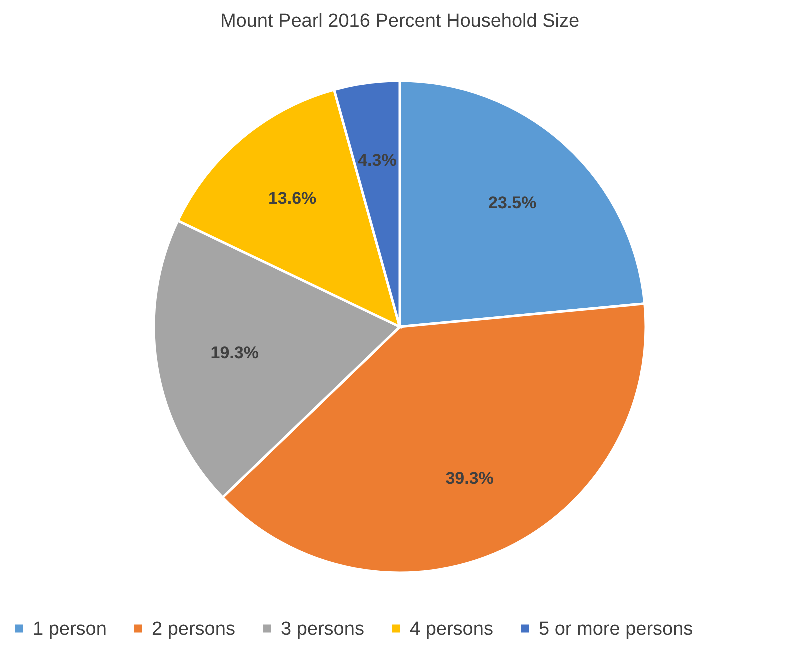  Describe the element at coordinates (70, 629) in the screenshot. I see `legend-label: 1 person` at that location.